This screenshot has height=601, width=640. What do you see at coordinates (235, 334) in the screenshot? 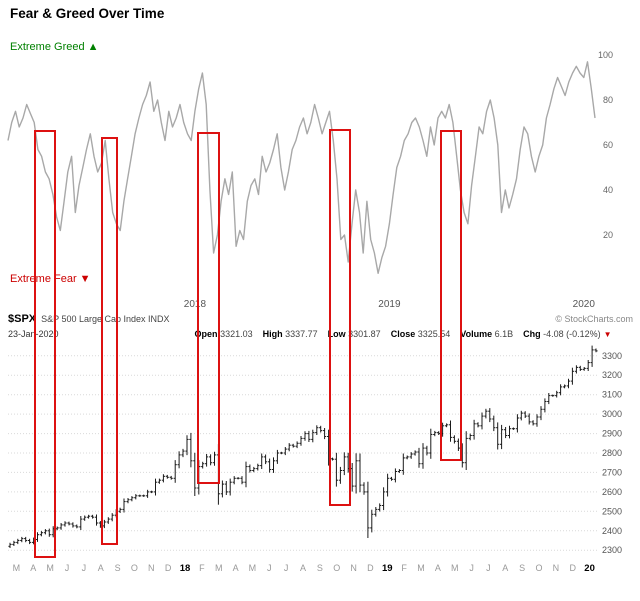
I see `quote-field-value: 3321.03` at bounding box center [235, 334].